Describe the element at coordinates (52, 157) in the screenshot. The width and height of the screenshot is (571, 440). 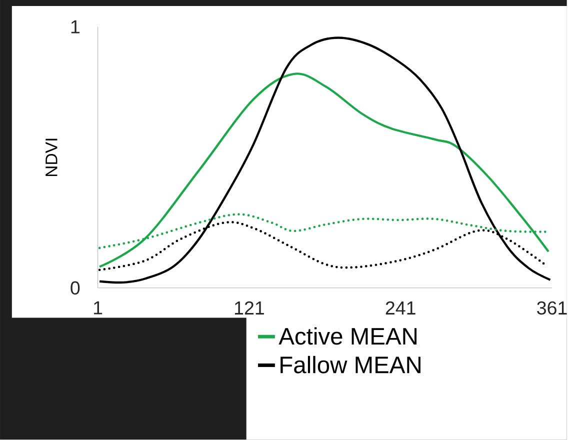
I see `y-axis-title: NDVI` at that location.